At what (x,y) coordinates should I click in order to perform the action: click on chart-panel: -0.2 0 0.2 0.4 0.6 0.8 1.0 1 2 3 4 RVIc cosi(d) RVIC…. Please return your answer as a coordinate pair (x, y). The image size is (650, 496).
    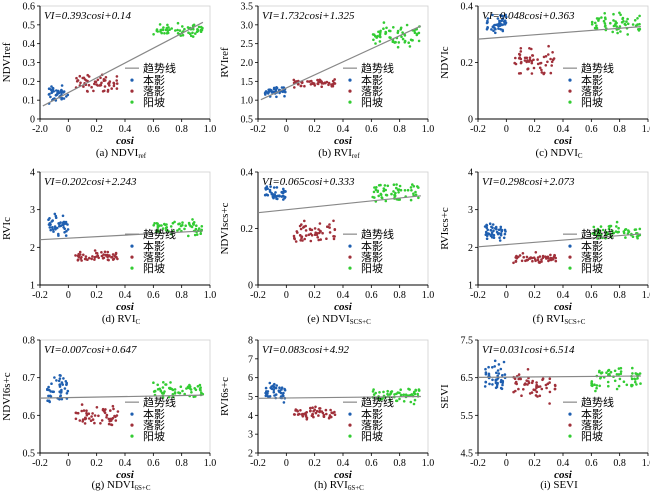
    Looking at the image, I should click on (108, 247).